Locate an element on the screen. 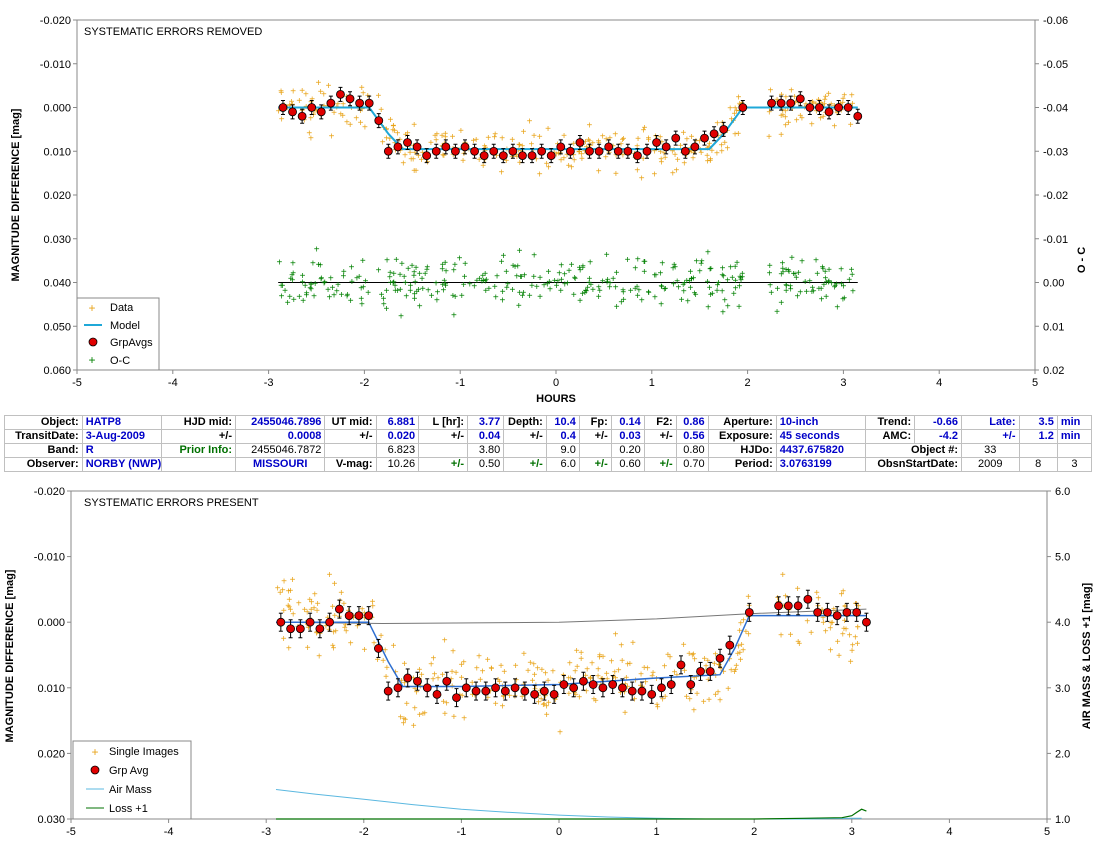 This screenshot has width=1098, height=848. y2-tick-label: -0.02 is located at coordinates (1055, 196).